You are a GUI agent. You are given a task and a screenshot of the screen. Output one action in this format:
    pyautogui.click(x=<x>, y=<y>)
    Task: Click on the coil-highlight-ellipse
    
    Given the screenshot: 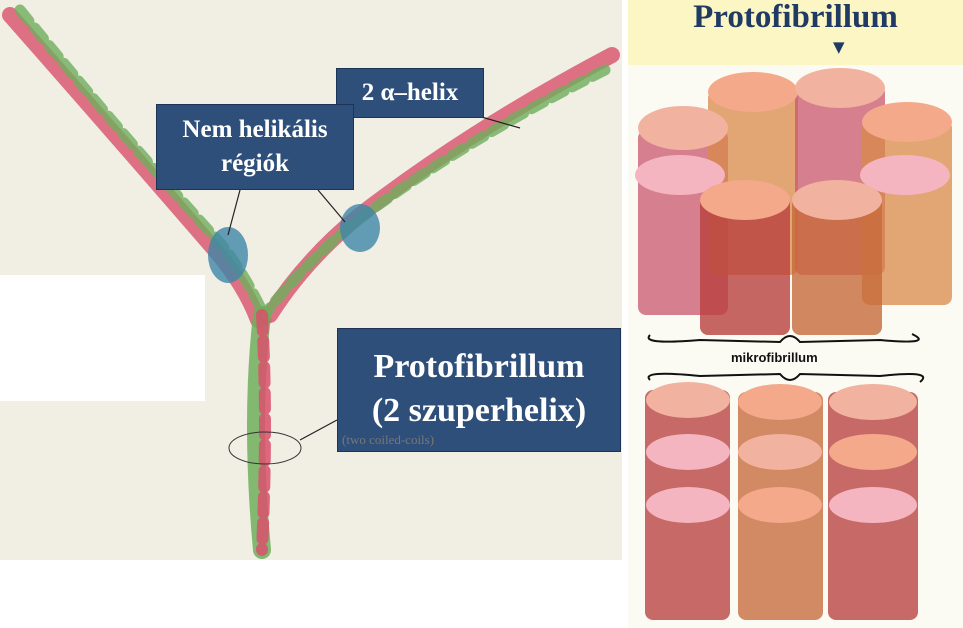 What is the action you would take?
    pyautogui.click(x=265, y=448)
    